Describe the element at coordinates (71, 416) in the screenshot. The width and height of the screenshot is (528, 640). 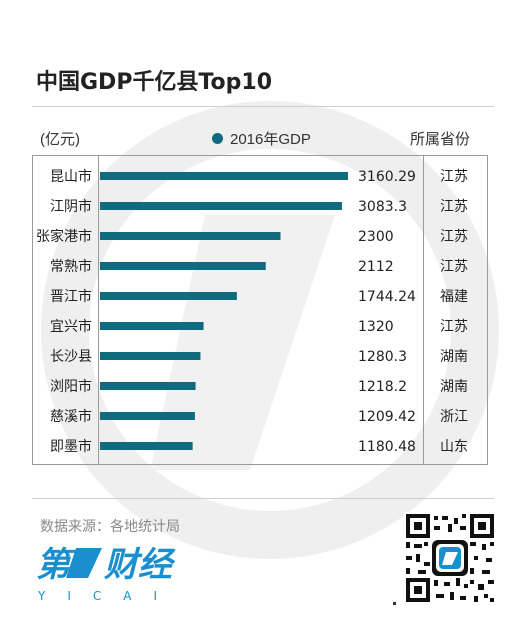
I see `category-label: 慈溪市` at that location.